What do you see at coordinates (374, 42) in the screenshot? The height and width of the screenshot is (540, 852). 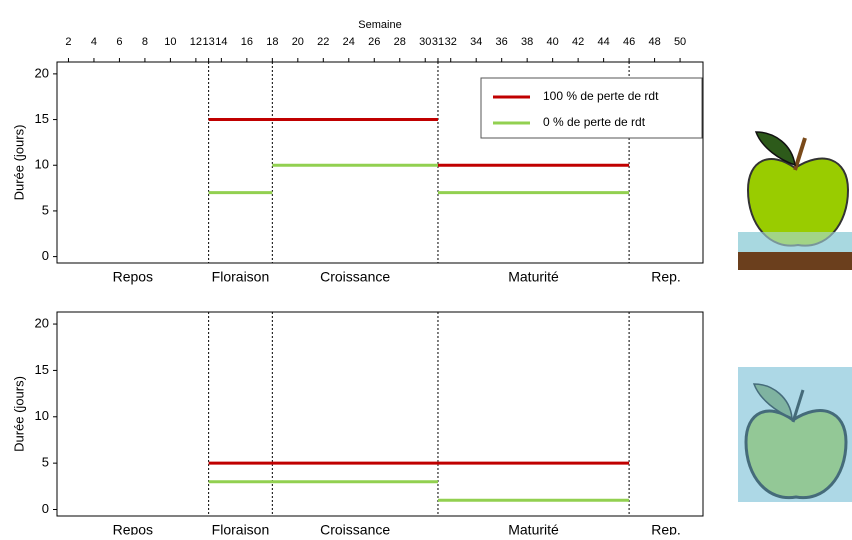 I see `x-tick-label: 26` at bounding box center [374, 42].